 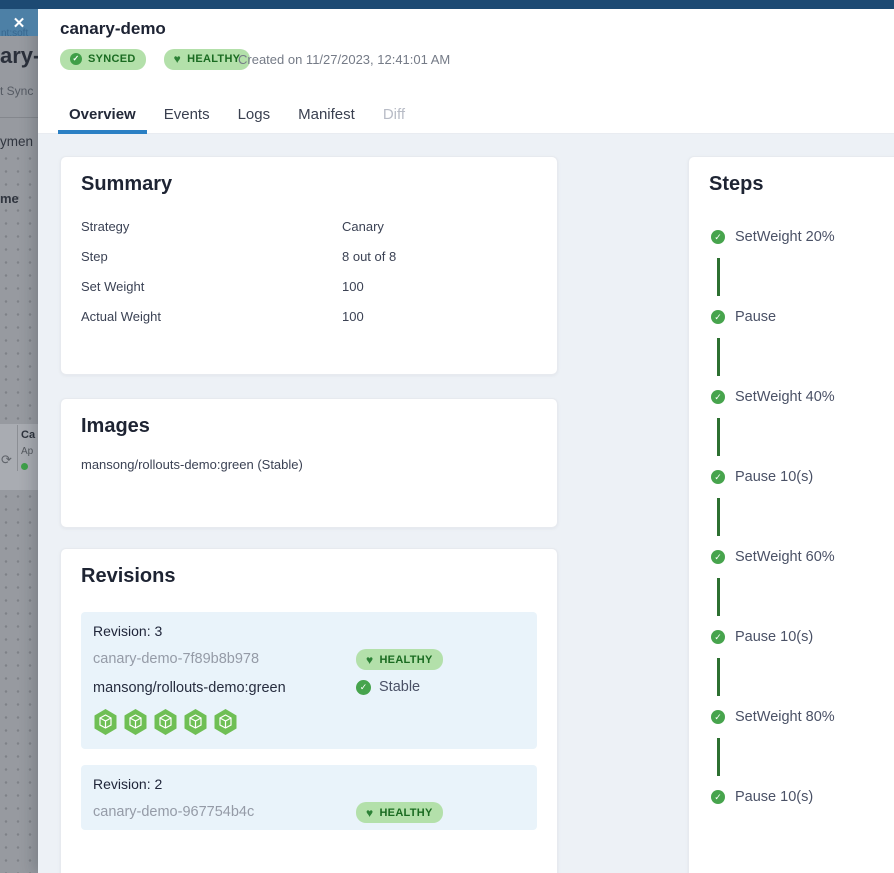 I want to click on pod-list, so click(x=165, y=722).